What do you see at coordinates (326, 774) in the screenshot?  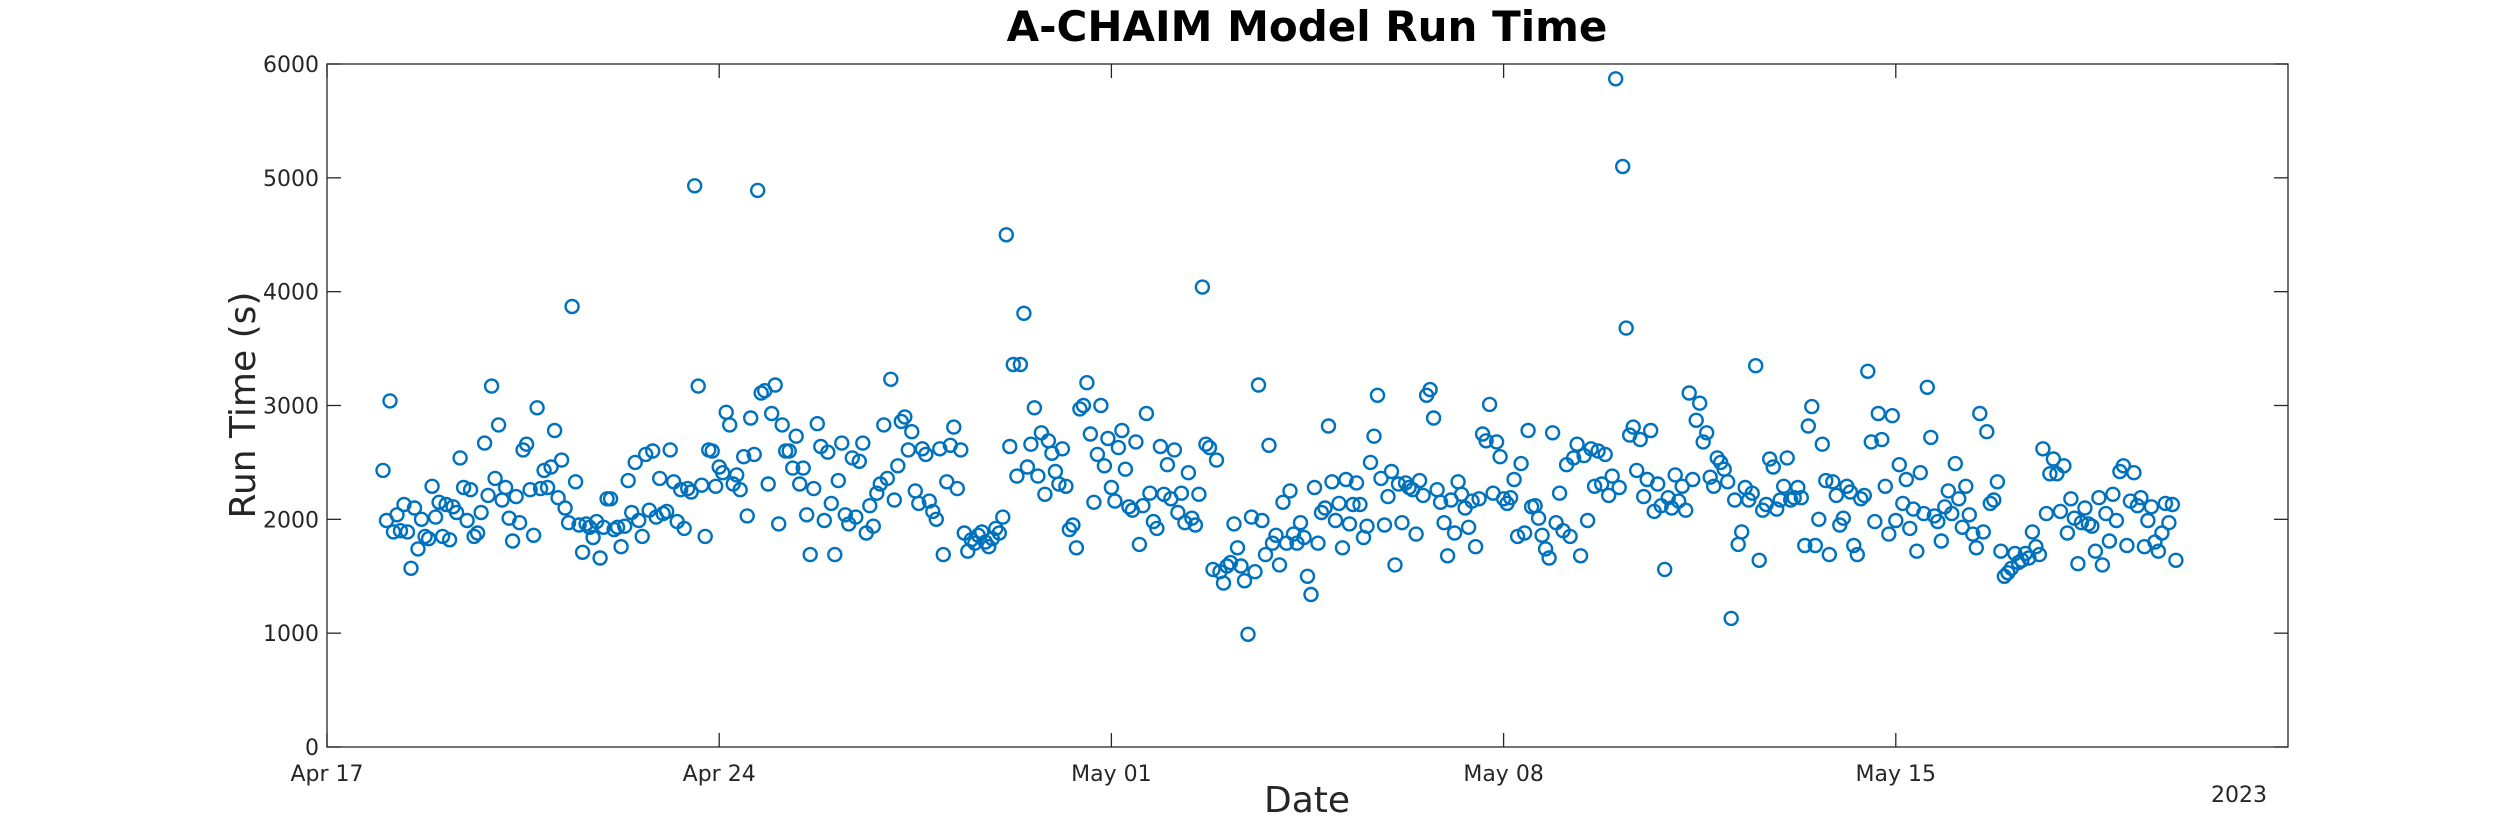 I see `x-tick-label: Apr 17` at bounding box center [326, 774].